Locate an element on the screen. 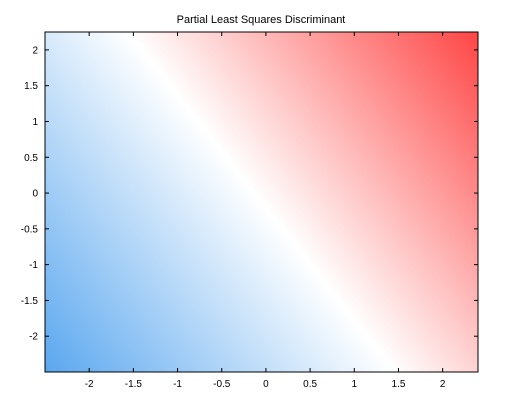 Image resolution: width=505 pixels, height=412 pixels. y-tick-label: 1.5 is located at coordinates (31, 86).